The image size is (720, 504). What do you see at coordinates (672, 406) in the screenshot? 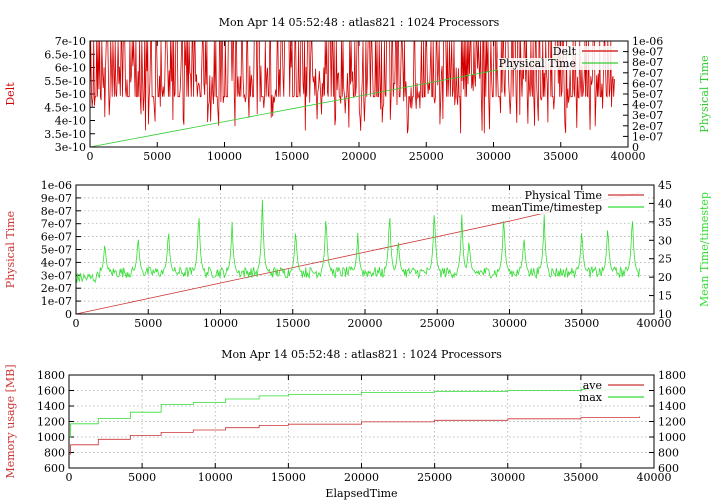
I see `y2-tick-label: 1400` at bounding box center [672, 406].